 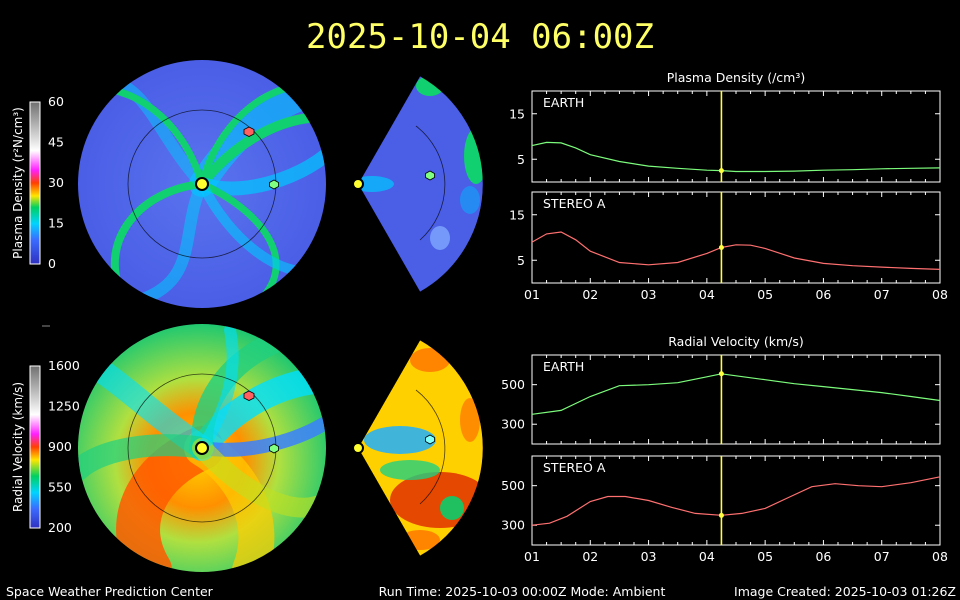 I want to click on velocity-colorbar-label: Radial Velocity (km/s), so click(x=18, y=447).